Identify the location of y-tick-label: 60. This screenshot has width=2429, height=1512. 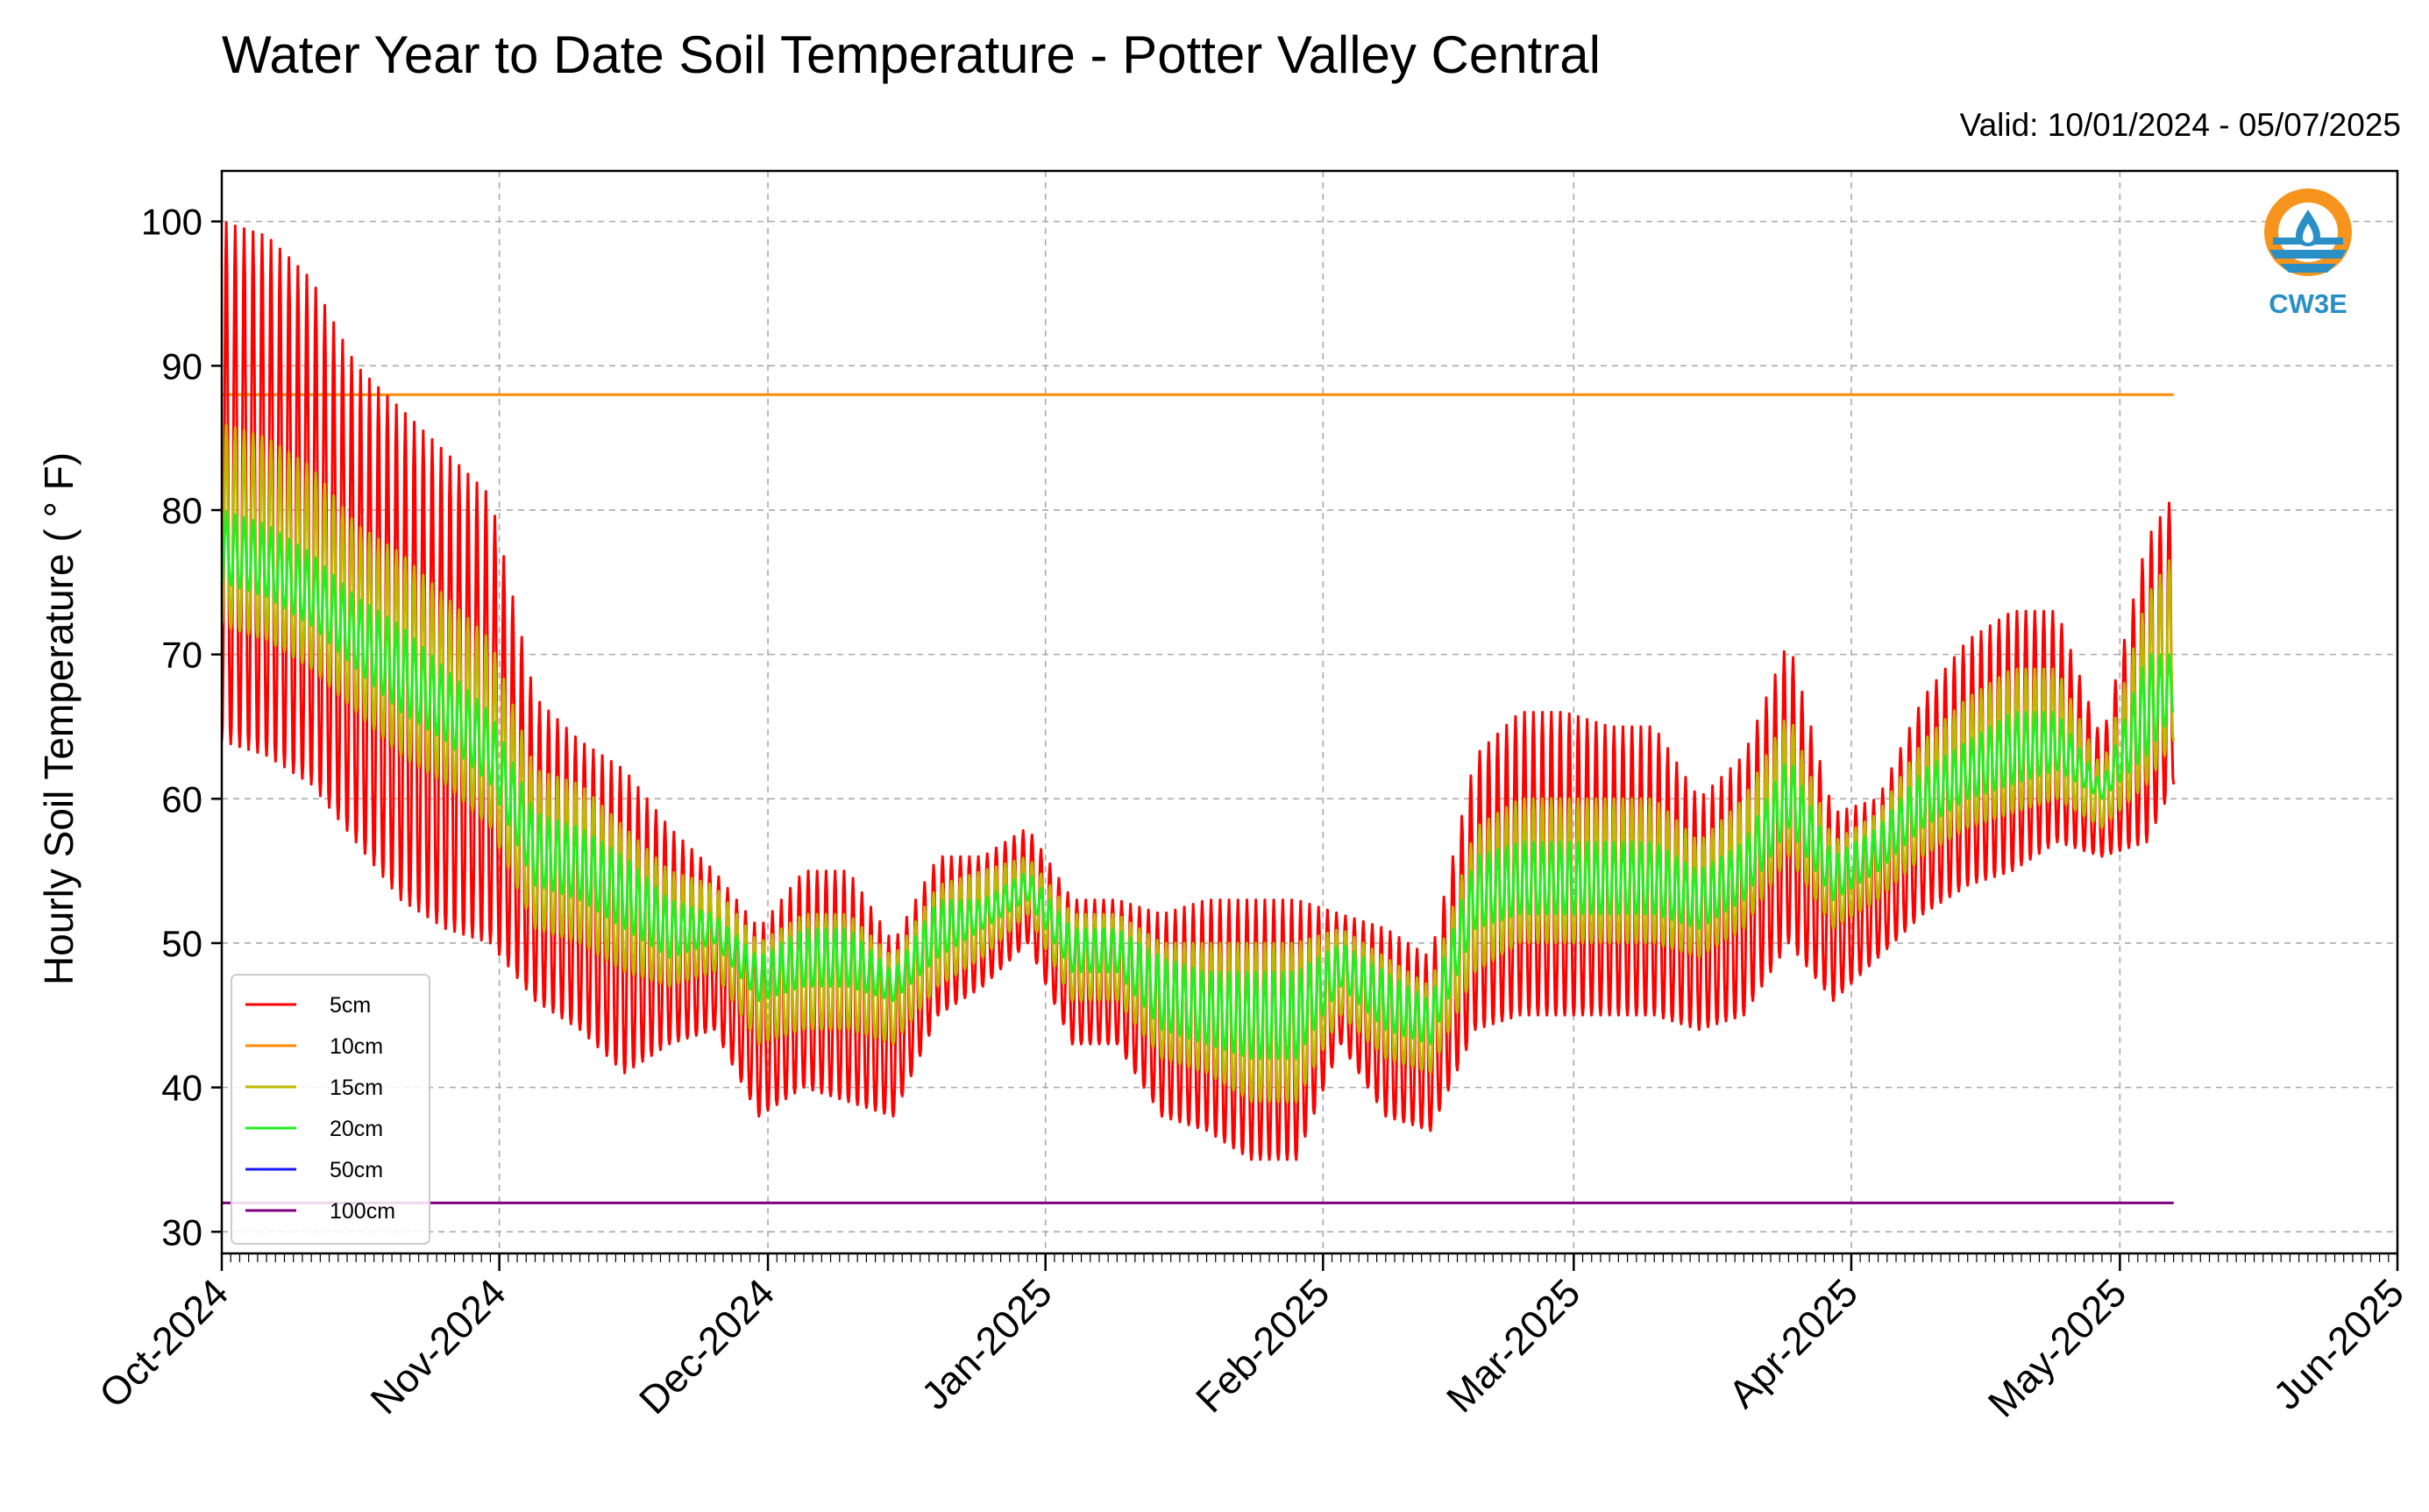
(182, 799).